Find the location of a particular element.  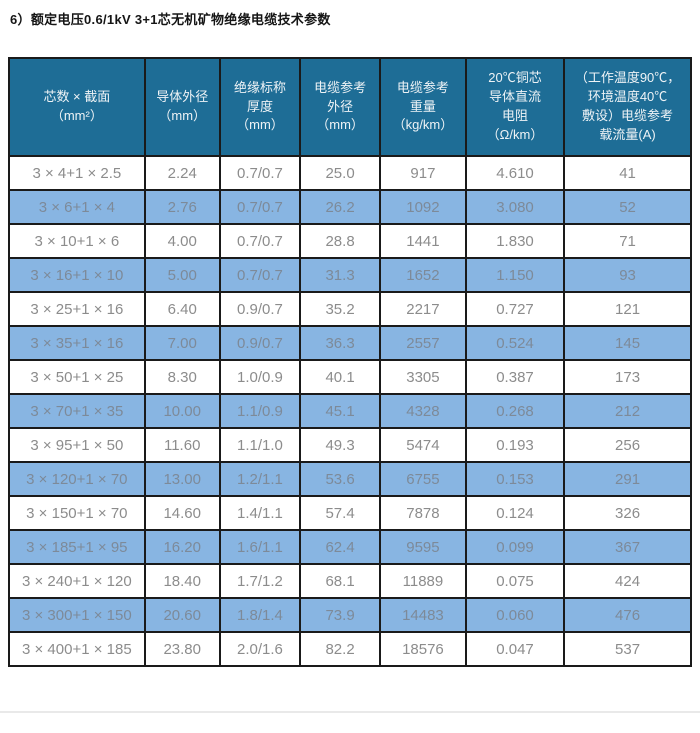

table-cell: 1.7/1.2 is located at coordinates (260, 581).